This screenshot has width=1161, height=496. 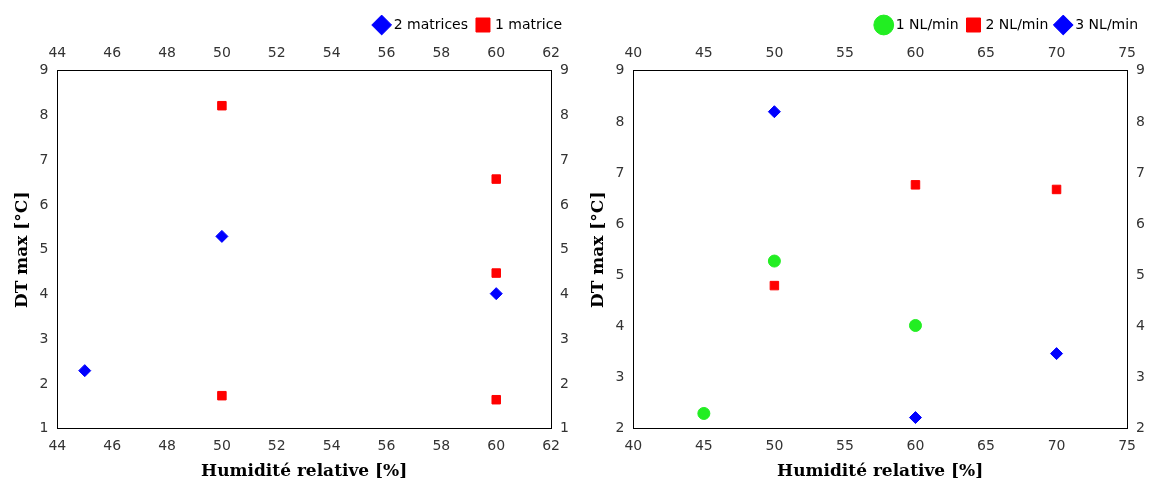 What do you see at coordinates (276, 444) in the screenshot?
I see `x-tick-label: 52` at bounding box center [276, 444].